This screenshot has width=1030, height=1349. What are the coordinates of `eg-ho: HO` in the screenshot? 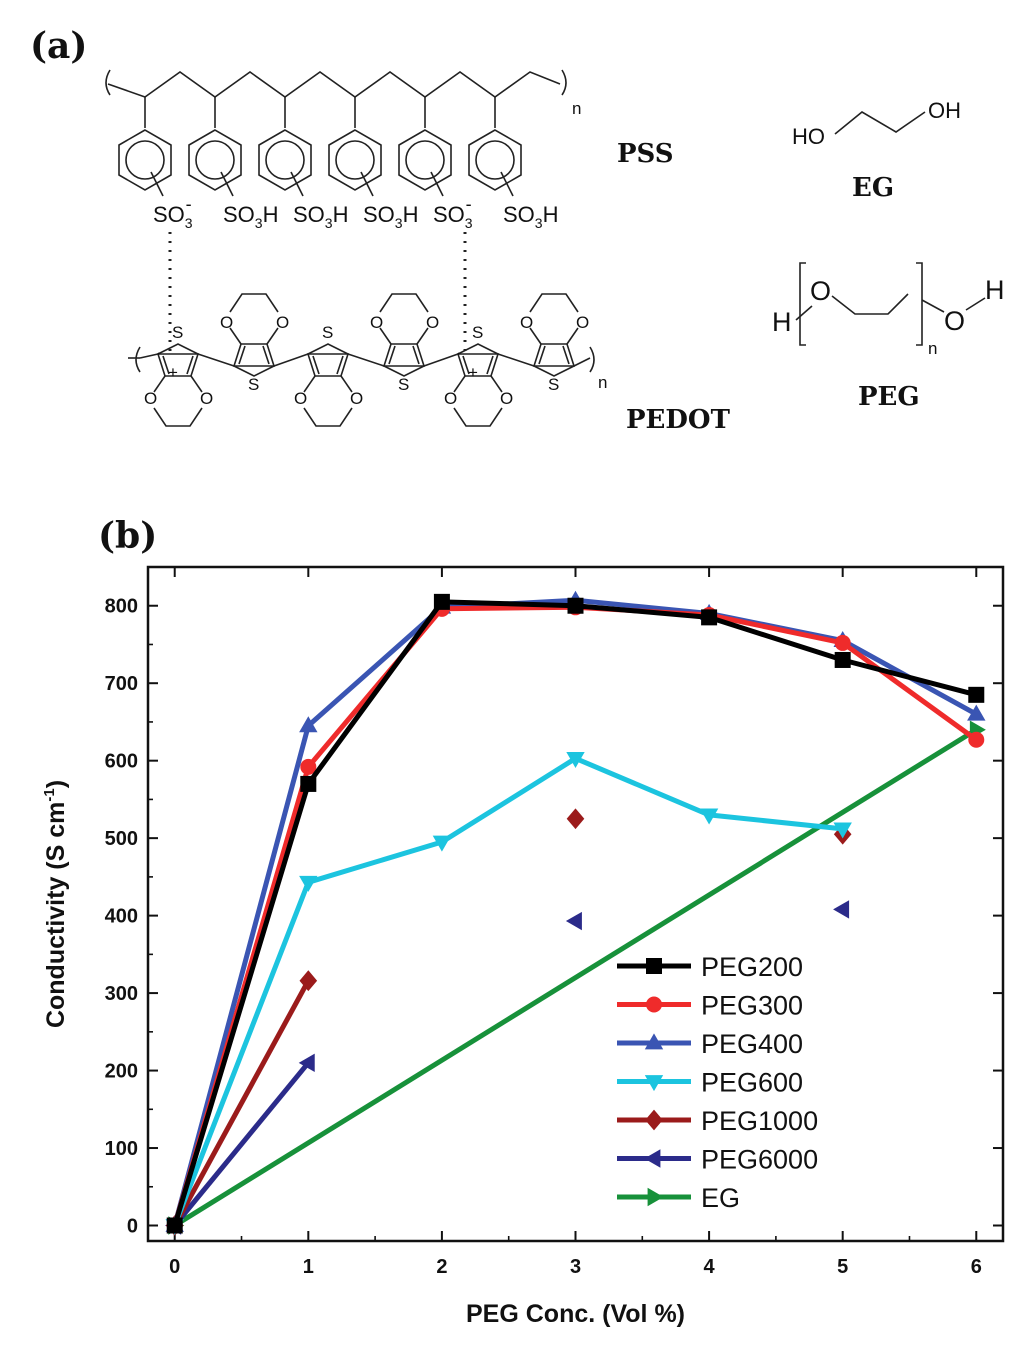 It's located at (808, 136).